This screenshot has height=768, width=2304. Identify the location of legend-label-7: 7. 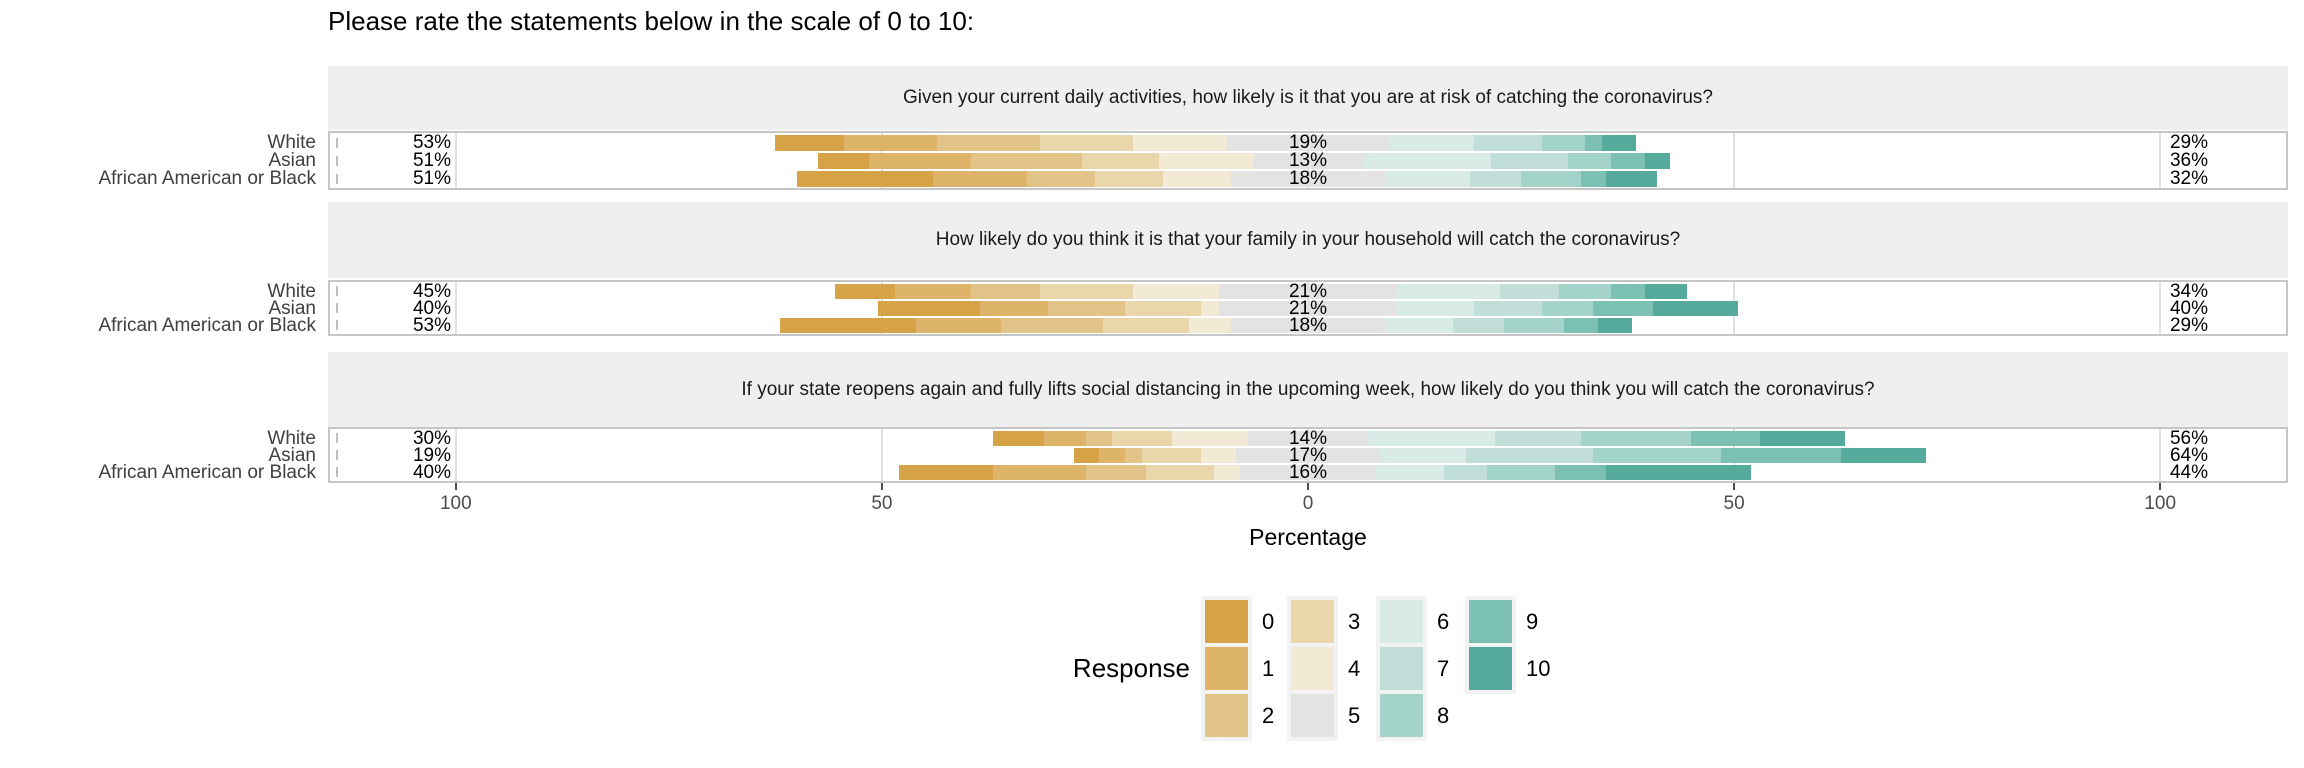
(1443, 668).